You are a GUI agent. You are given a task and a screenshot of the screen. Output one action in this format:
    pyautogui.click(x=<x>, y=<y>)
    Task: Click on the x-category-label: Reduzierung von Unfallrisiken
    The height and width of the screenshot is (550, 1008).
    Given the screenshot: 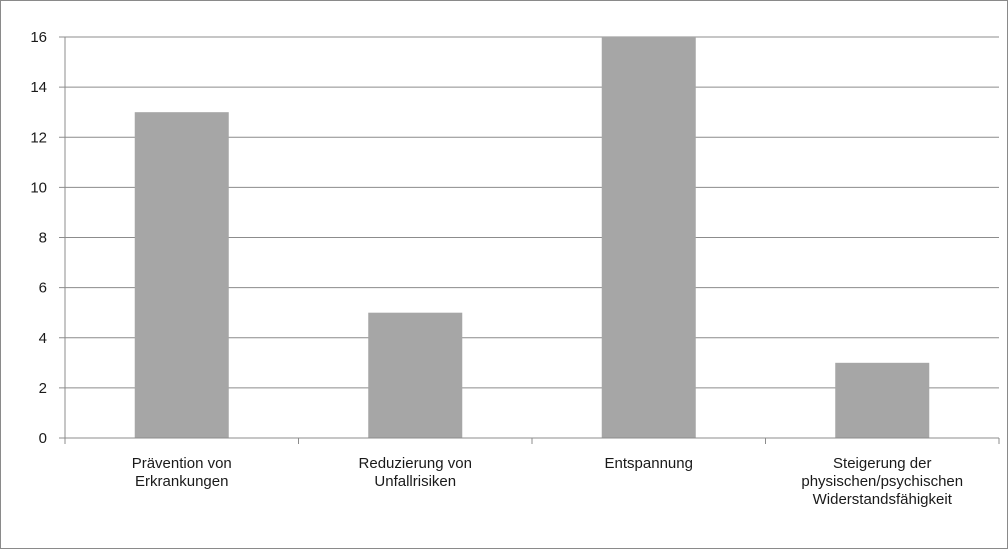 What is the action you would take?
    pyautogui.click(x=415, y=472)
    